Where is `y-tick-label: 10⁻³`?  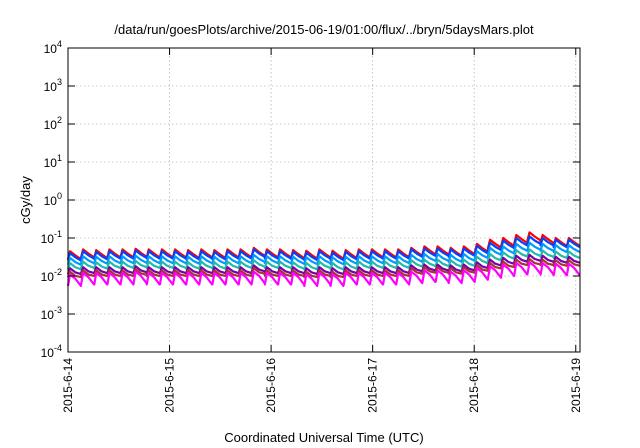
y-tick-label: 10⁻³ is located at coordinates (51, 313).